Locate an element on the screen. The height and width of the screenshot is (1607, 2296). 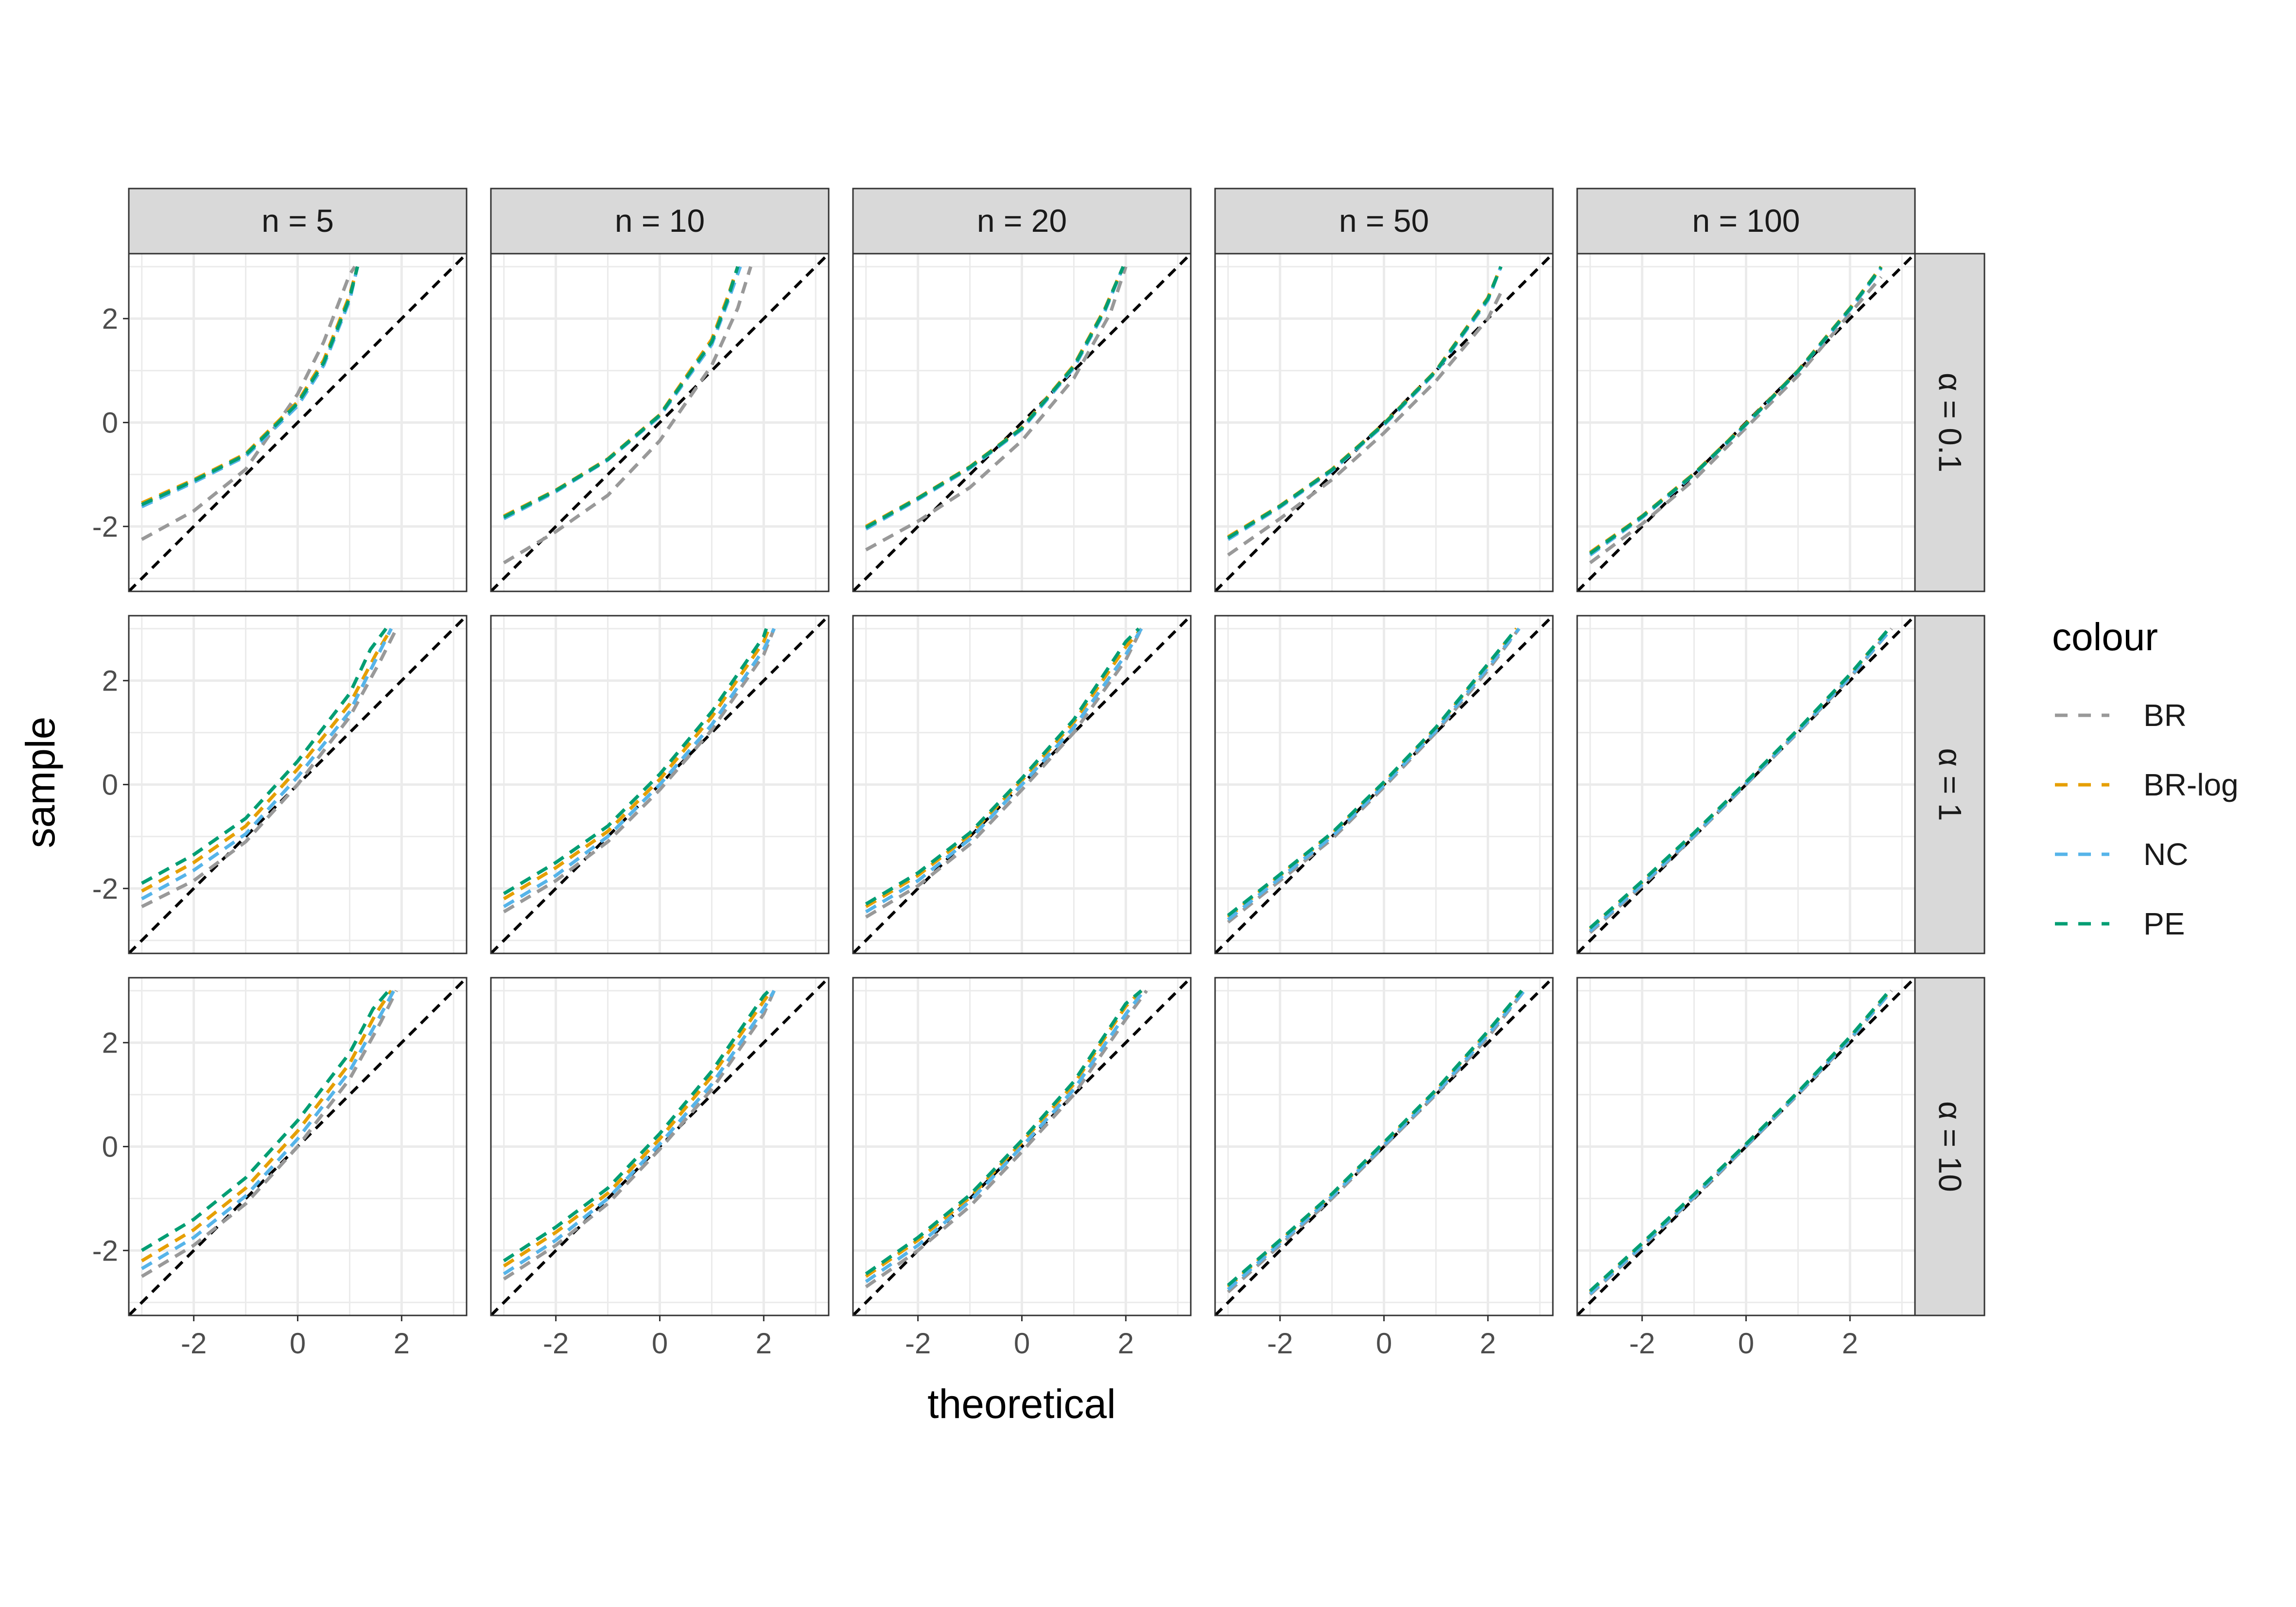
legend-label: PE is located at coordinates (2164, 923).